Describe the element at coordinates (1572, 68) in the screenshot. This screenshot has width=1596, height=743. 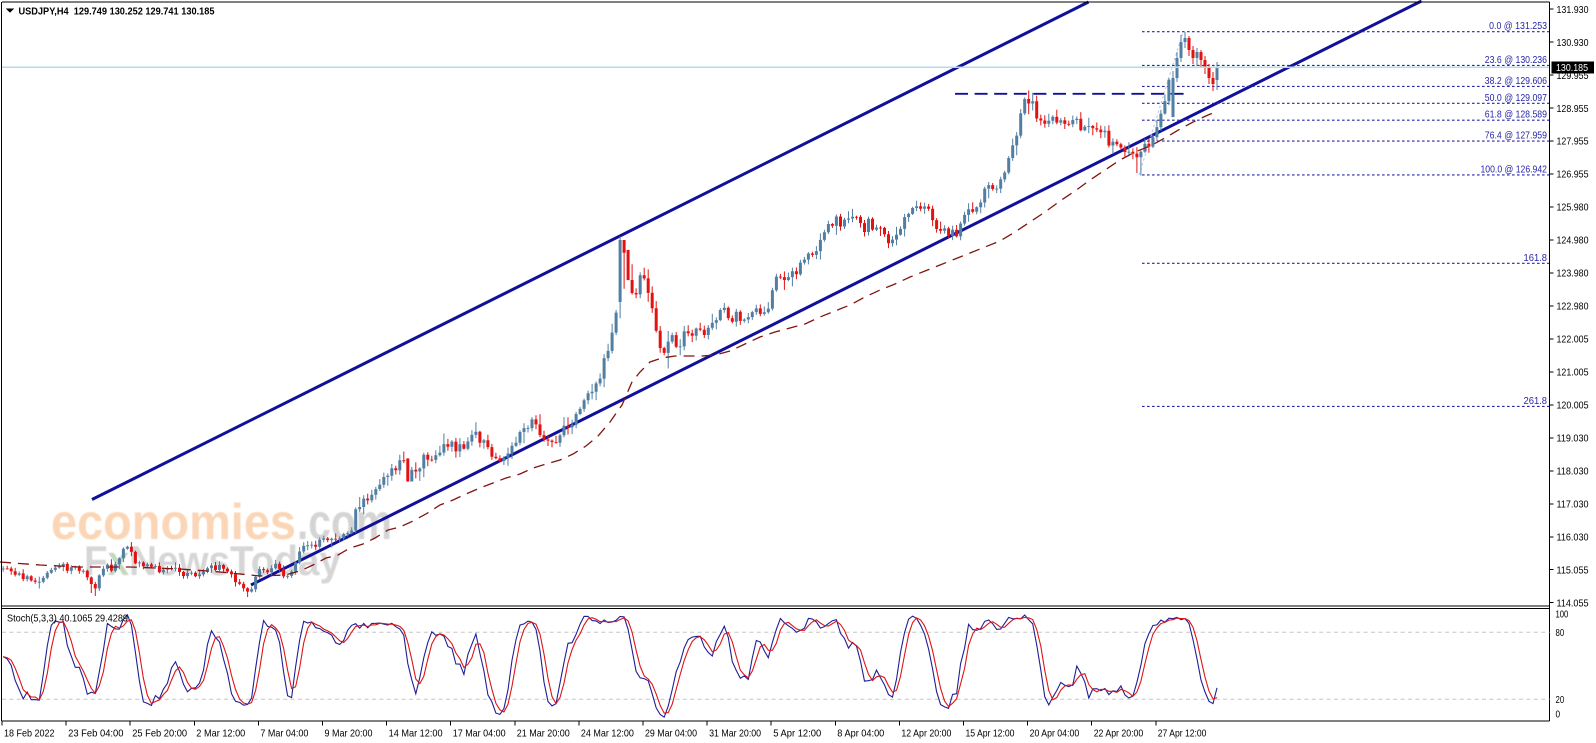
I see `svg-text: 130.185` at that location.